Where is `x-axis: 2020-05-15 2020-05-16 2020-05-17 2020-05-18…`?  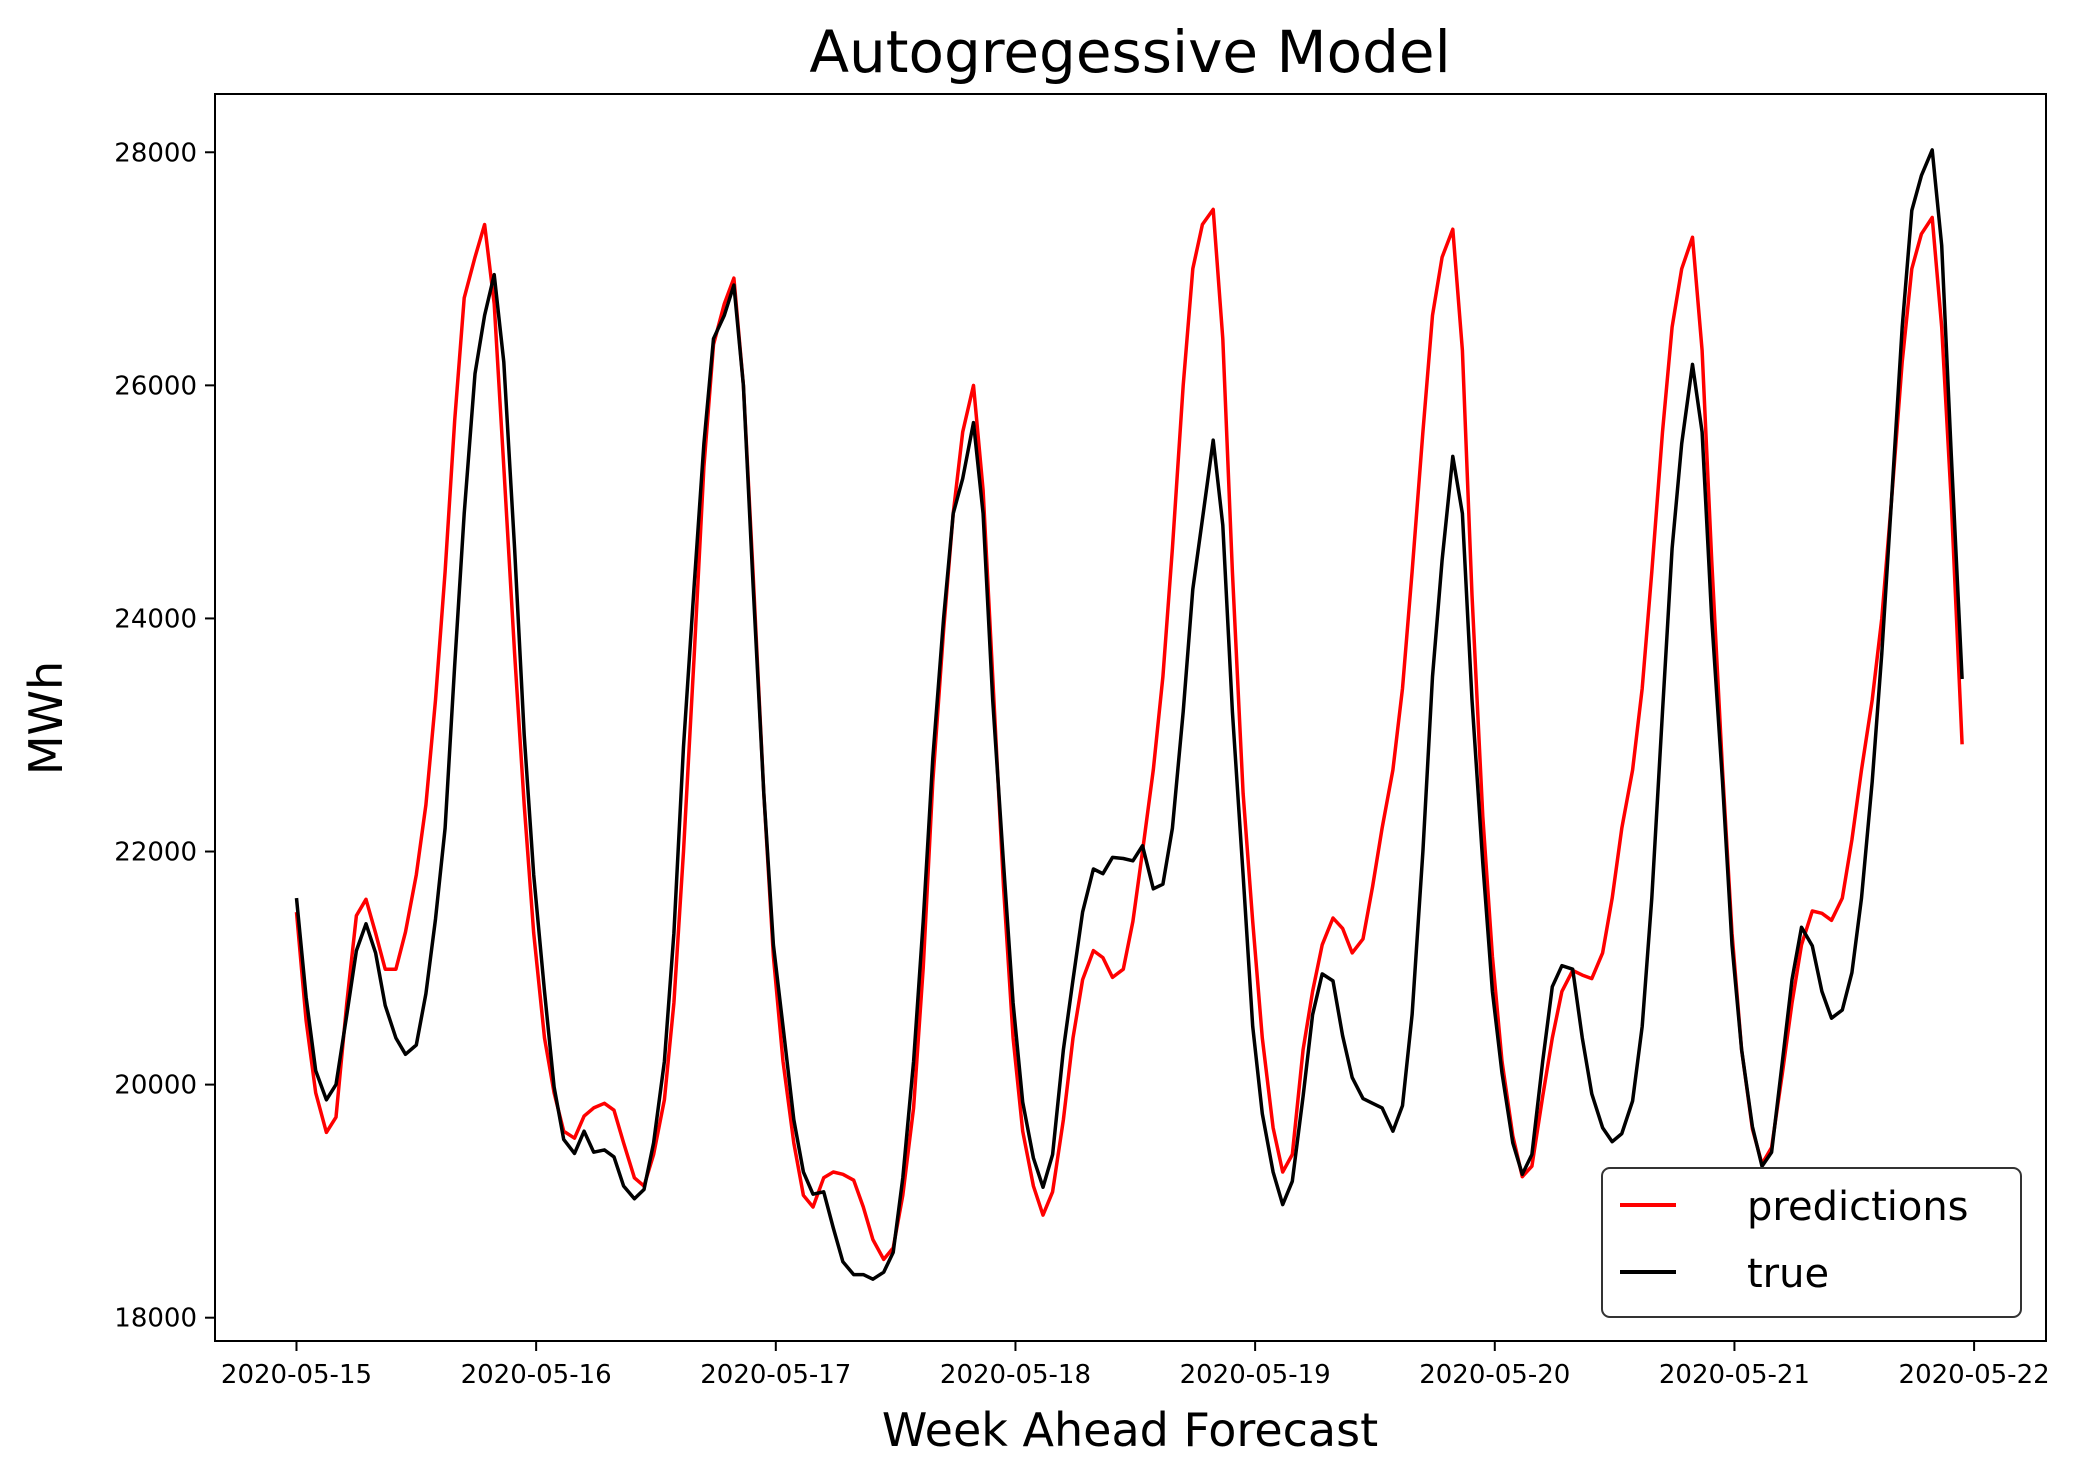 x-axis: 2020-05-15 2020-05-16 2020-05-17 2020-05-18… is located at coordinates (1135, 1365).